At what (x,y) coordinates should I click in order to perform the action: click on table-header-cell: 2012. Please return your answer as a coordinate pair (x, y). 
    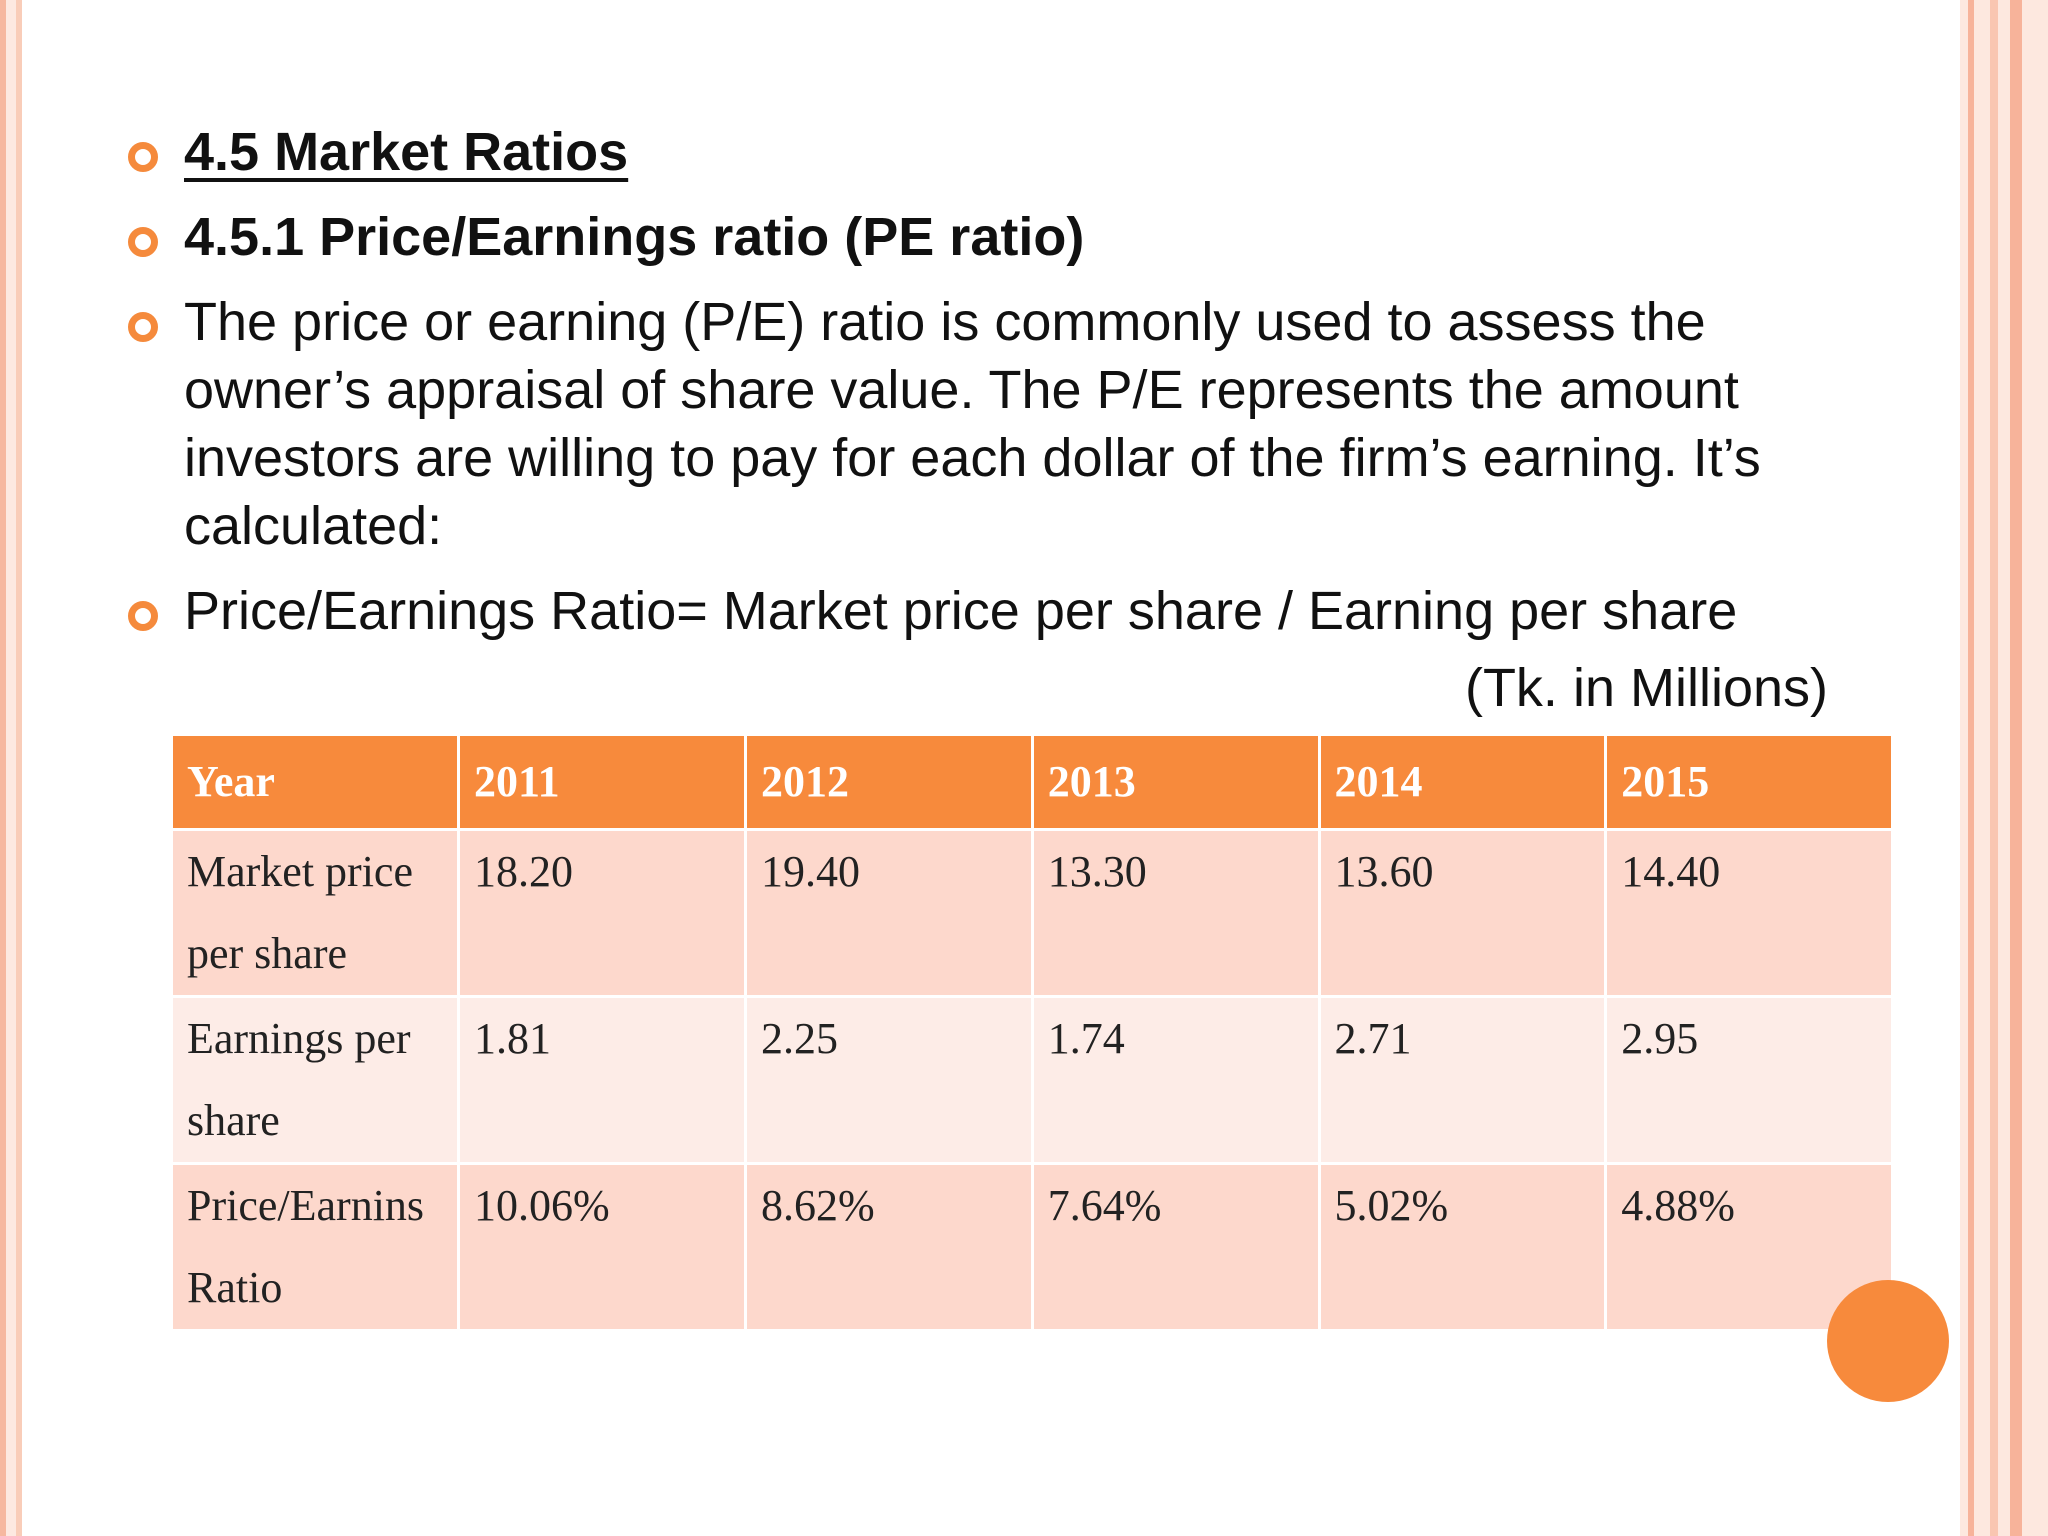
    Looking at the image, I should click on (889, 782).